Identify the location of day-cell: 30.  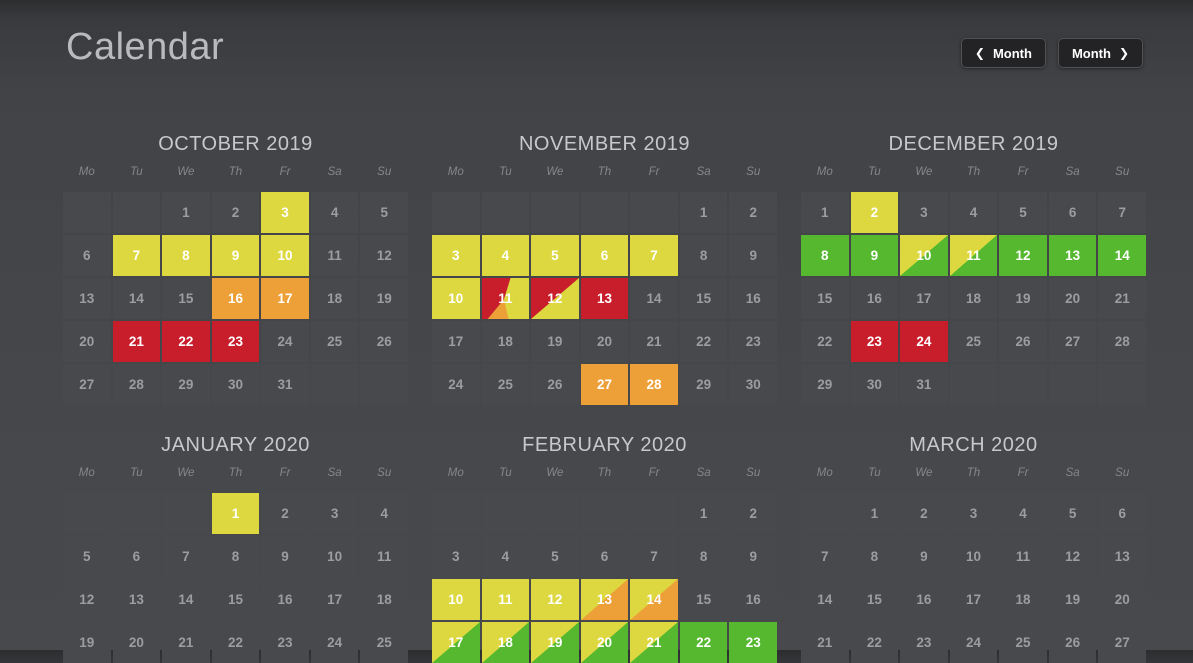
(235, 384).